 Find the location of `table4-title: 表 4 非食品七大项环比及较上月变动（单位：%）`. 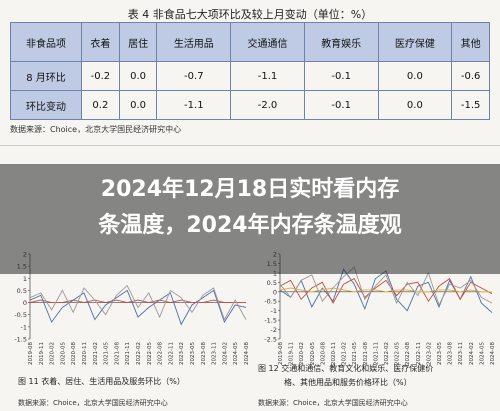

table4-title: 表 4 非食品七大项环比及较上月变动（单位：%） is located at coordinates (250, 14).